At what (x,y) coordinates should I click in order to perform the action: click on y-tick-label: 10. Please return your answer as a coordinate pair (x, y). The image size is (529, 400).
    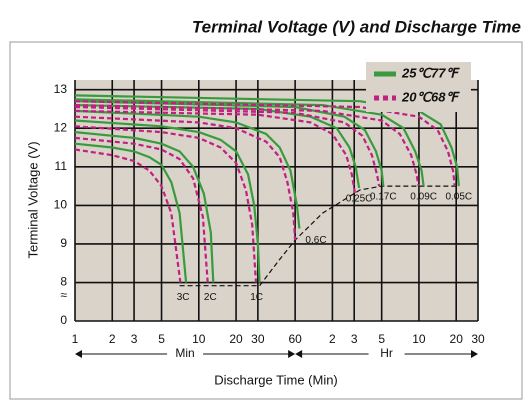
    Looking at the image, I should click on (61, 205).